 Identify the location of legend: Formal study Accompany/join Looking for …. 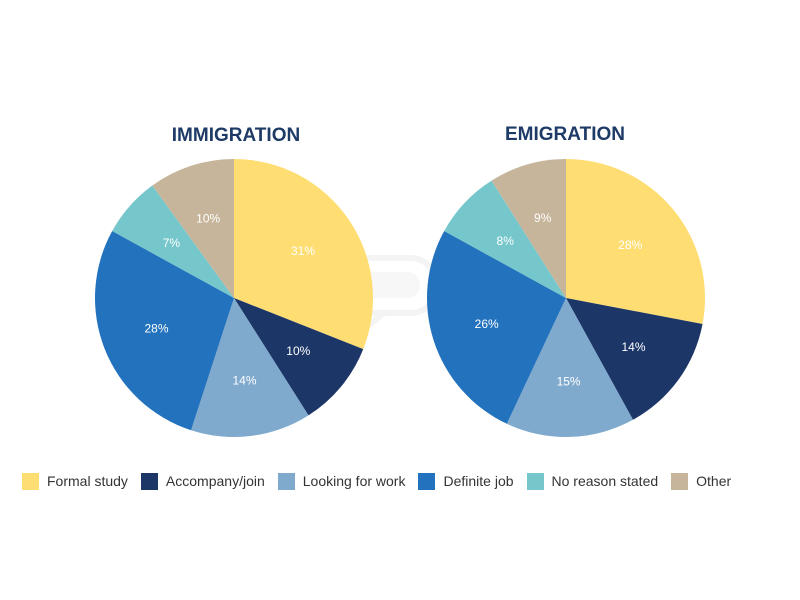
(402, 481).